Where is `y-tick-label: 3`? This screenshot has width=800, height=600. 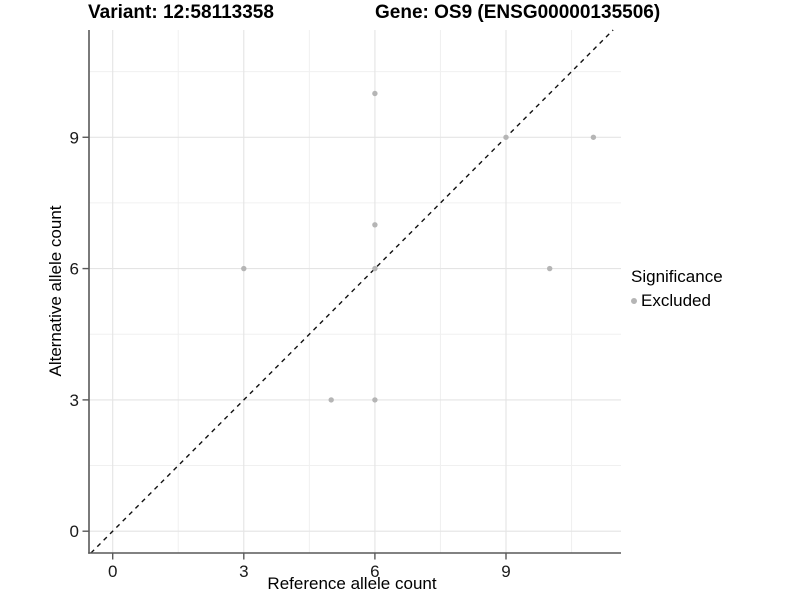 y-tick-label: 3 is located at coordinates (74, 400).